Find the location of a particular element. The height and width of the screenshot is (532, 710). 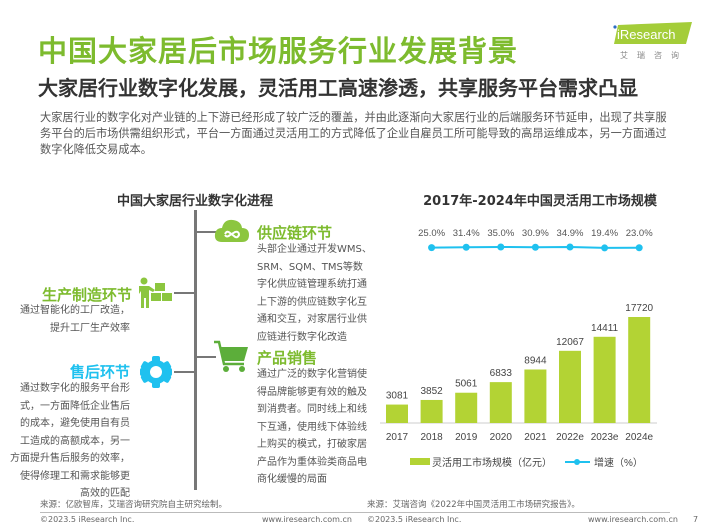

growth-label: 31.4% is located at coordinates (466, 233).